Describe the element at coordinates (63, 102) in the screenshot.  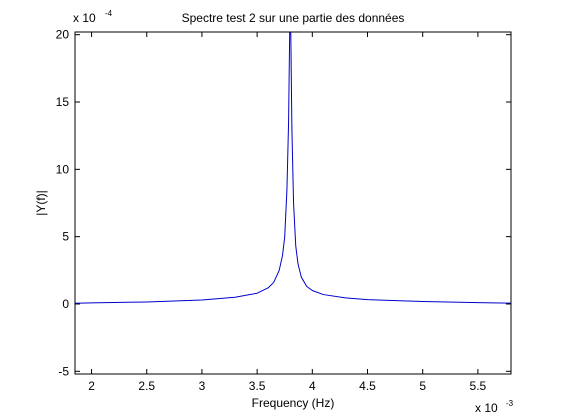
I see `y-tick-label: 15` at that location.